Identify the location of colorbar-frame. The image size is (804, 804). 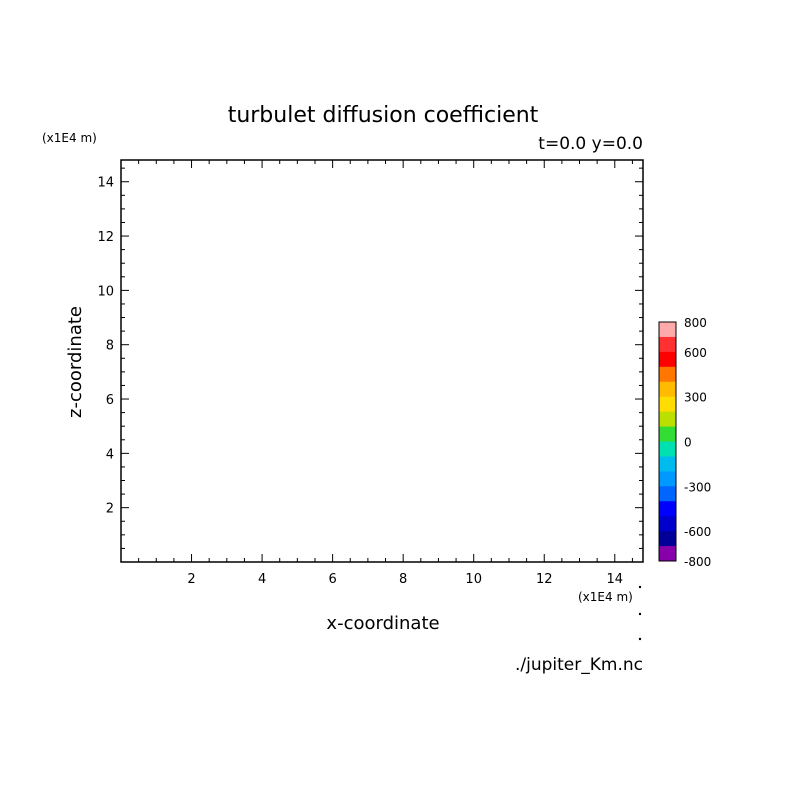
(667, 441).